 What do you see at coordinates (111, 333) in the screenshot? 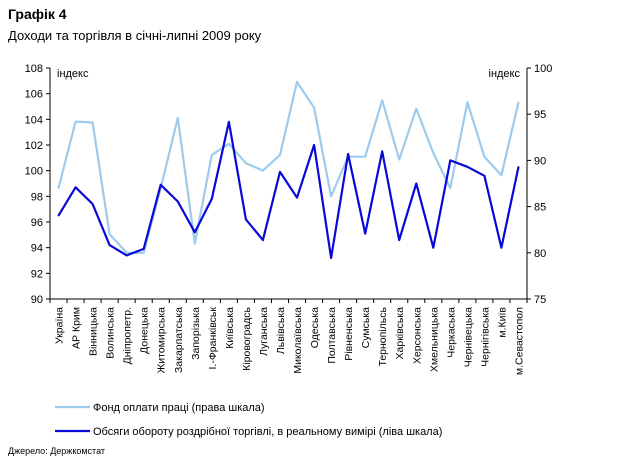
I see `category-label: Волинська` at bounding box center [111, 333].